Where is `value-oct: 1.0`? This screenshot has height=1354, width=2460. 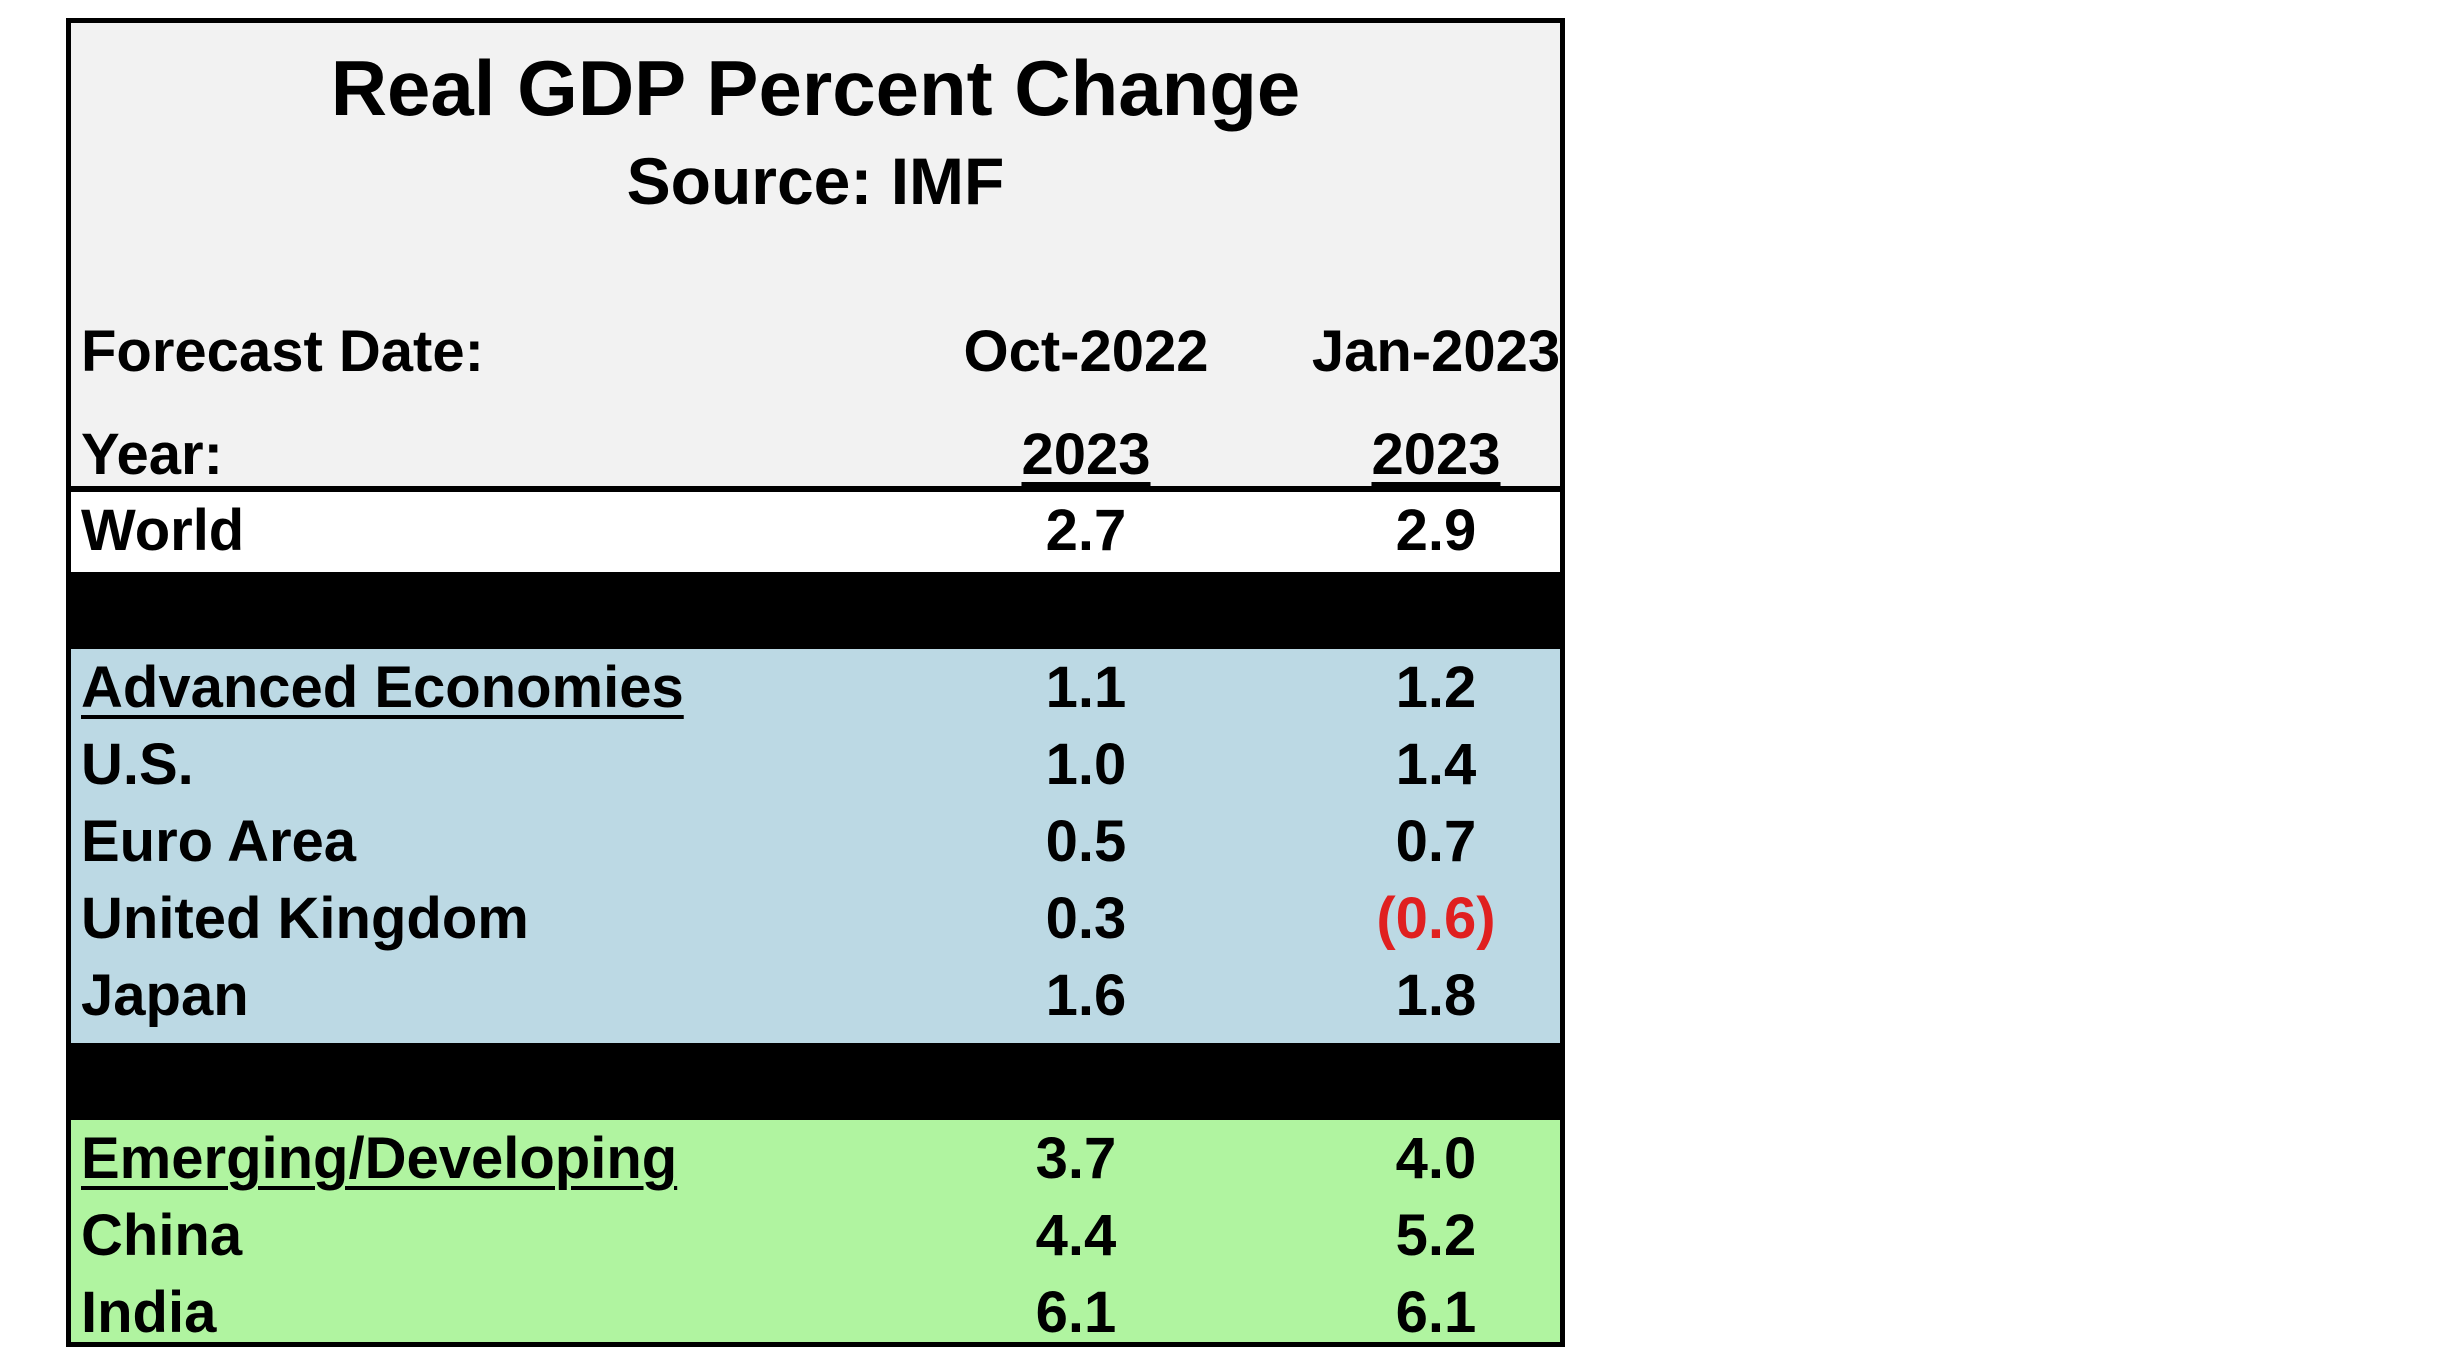 value-oct: 1.0 is located at coordinates (1086, 764).